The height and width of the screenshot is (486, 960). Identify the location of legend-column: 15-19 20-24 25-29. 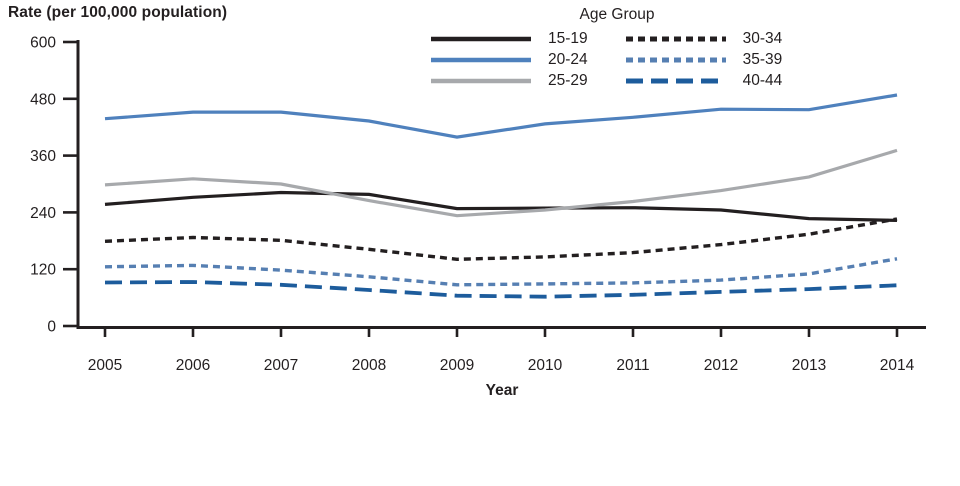
(509, 60).